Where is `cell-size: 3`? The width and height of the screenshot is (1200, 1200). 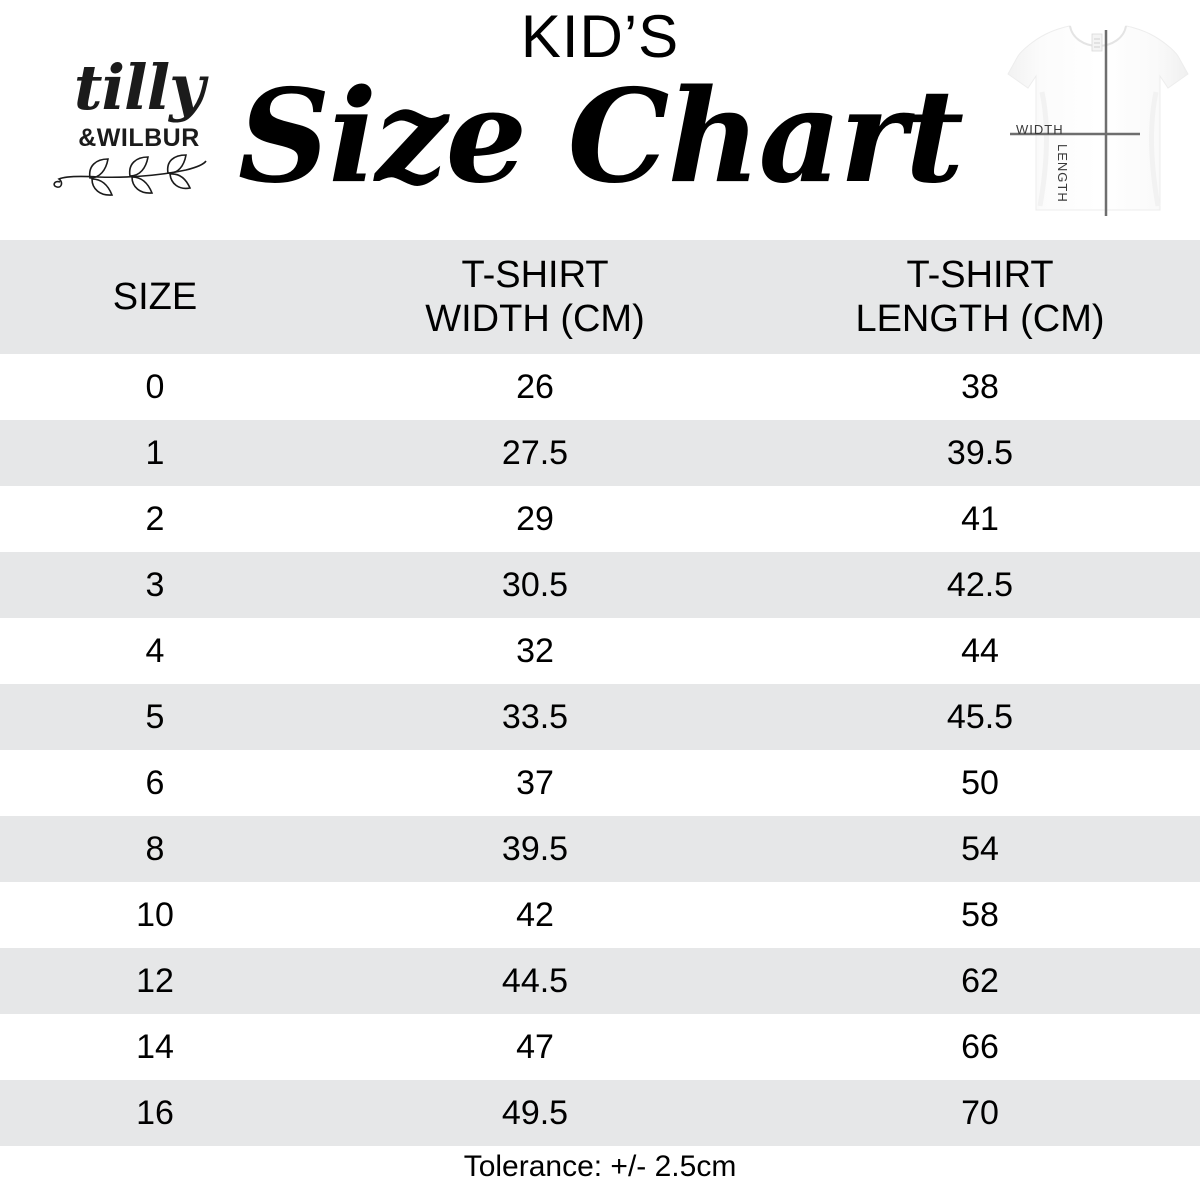
cell-size: 3 is located at coordinates (155, 584).